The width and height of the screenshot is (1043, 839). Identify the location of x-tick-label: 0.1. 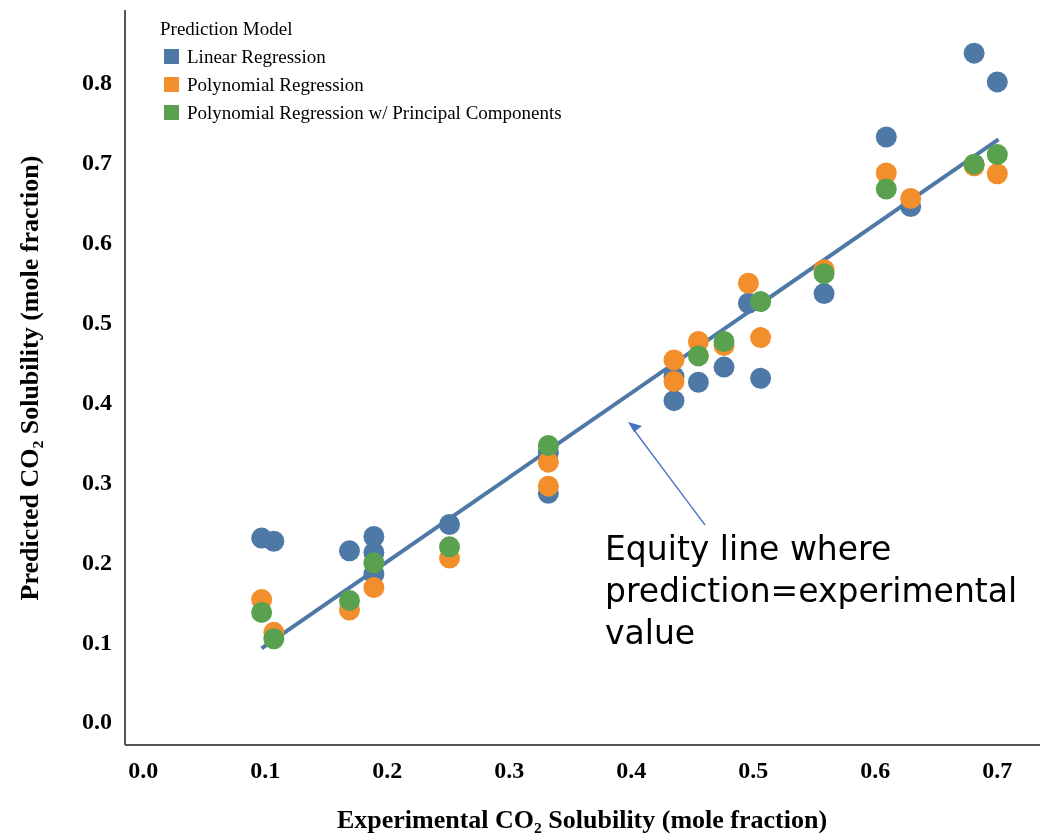
(265, 770).